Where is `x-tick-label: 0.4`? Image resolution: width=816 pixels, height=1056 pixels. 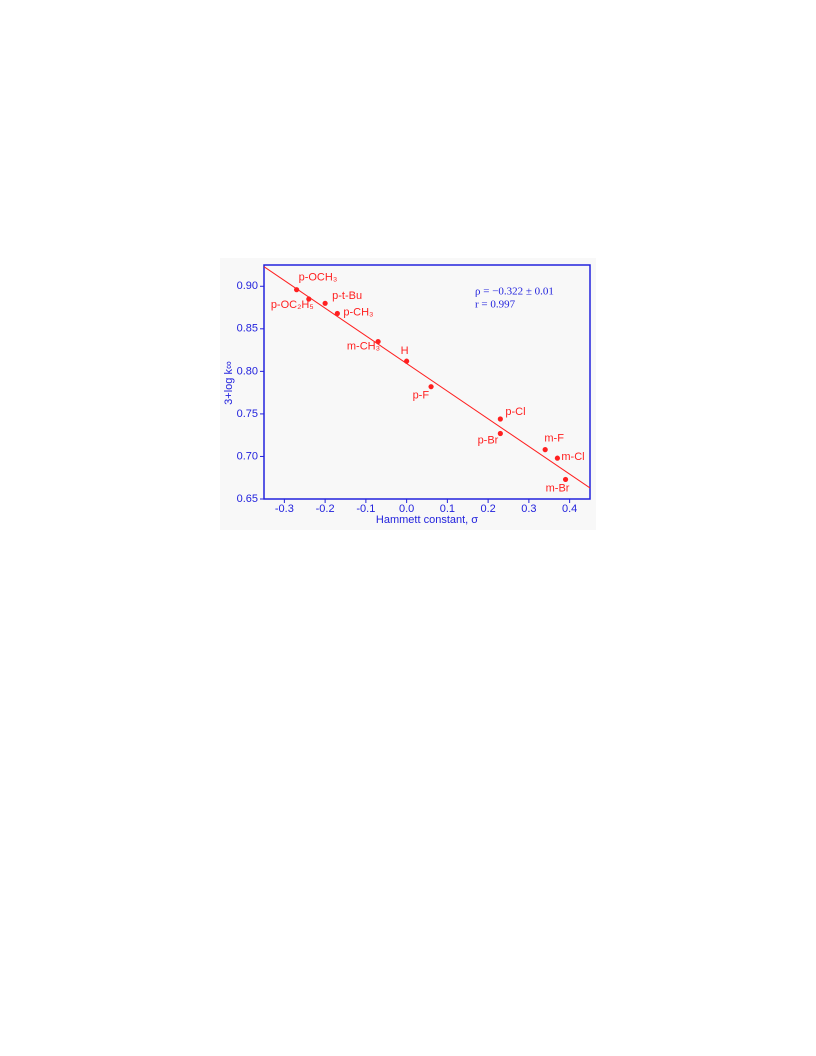 x-tick-label: 0.4 is located at coordinates (569, 509).